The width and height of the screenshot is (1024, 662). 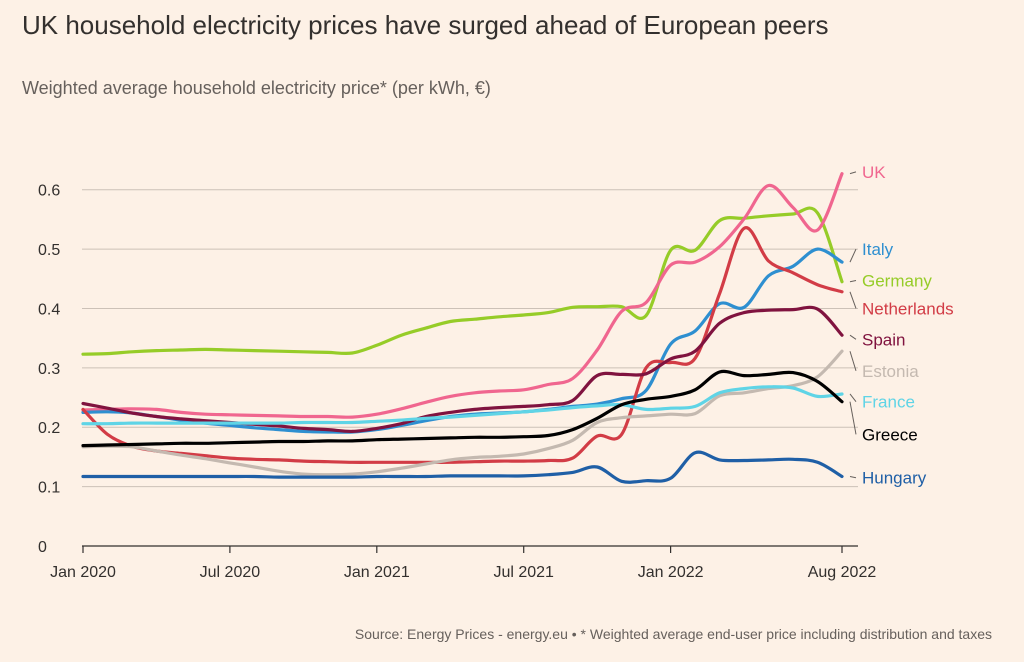 I want to click on label-leader-france, so click(x=853, y=398).